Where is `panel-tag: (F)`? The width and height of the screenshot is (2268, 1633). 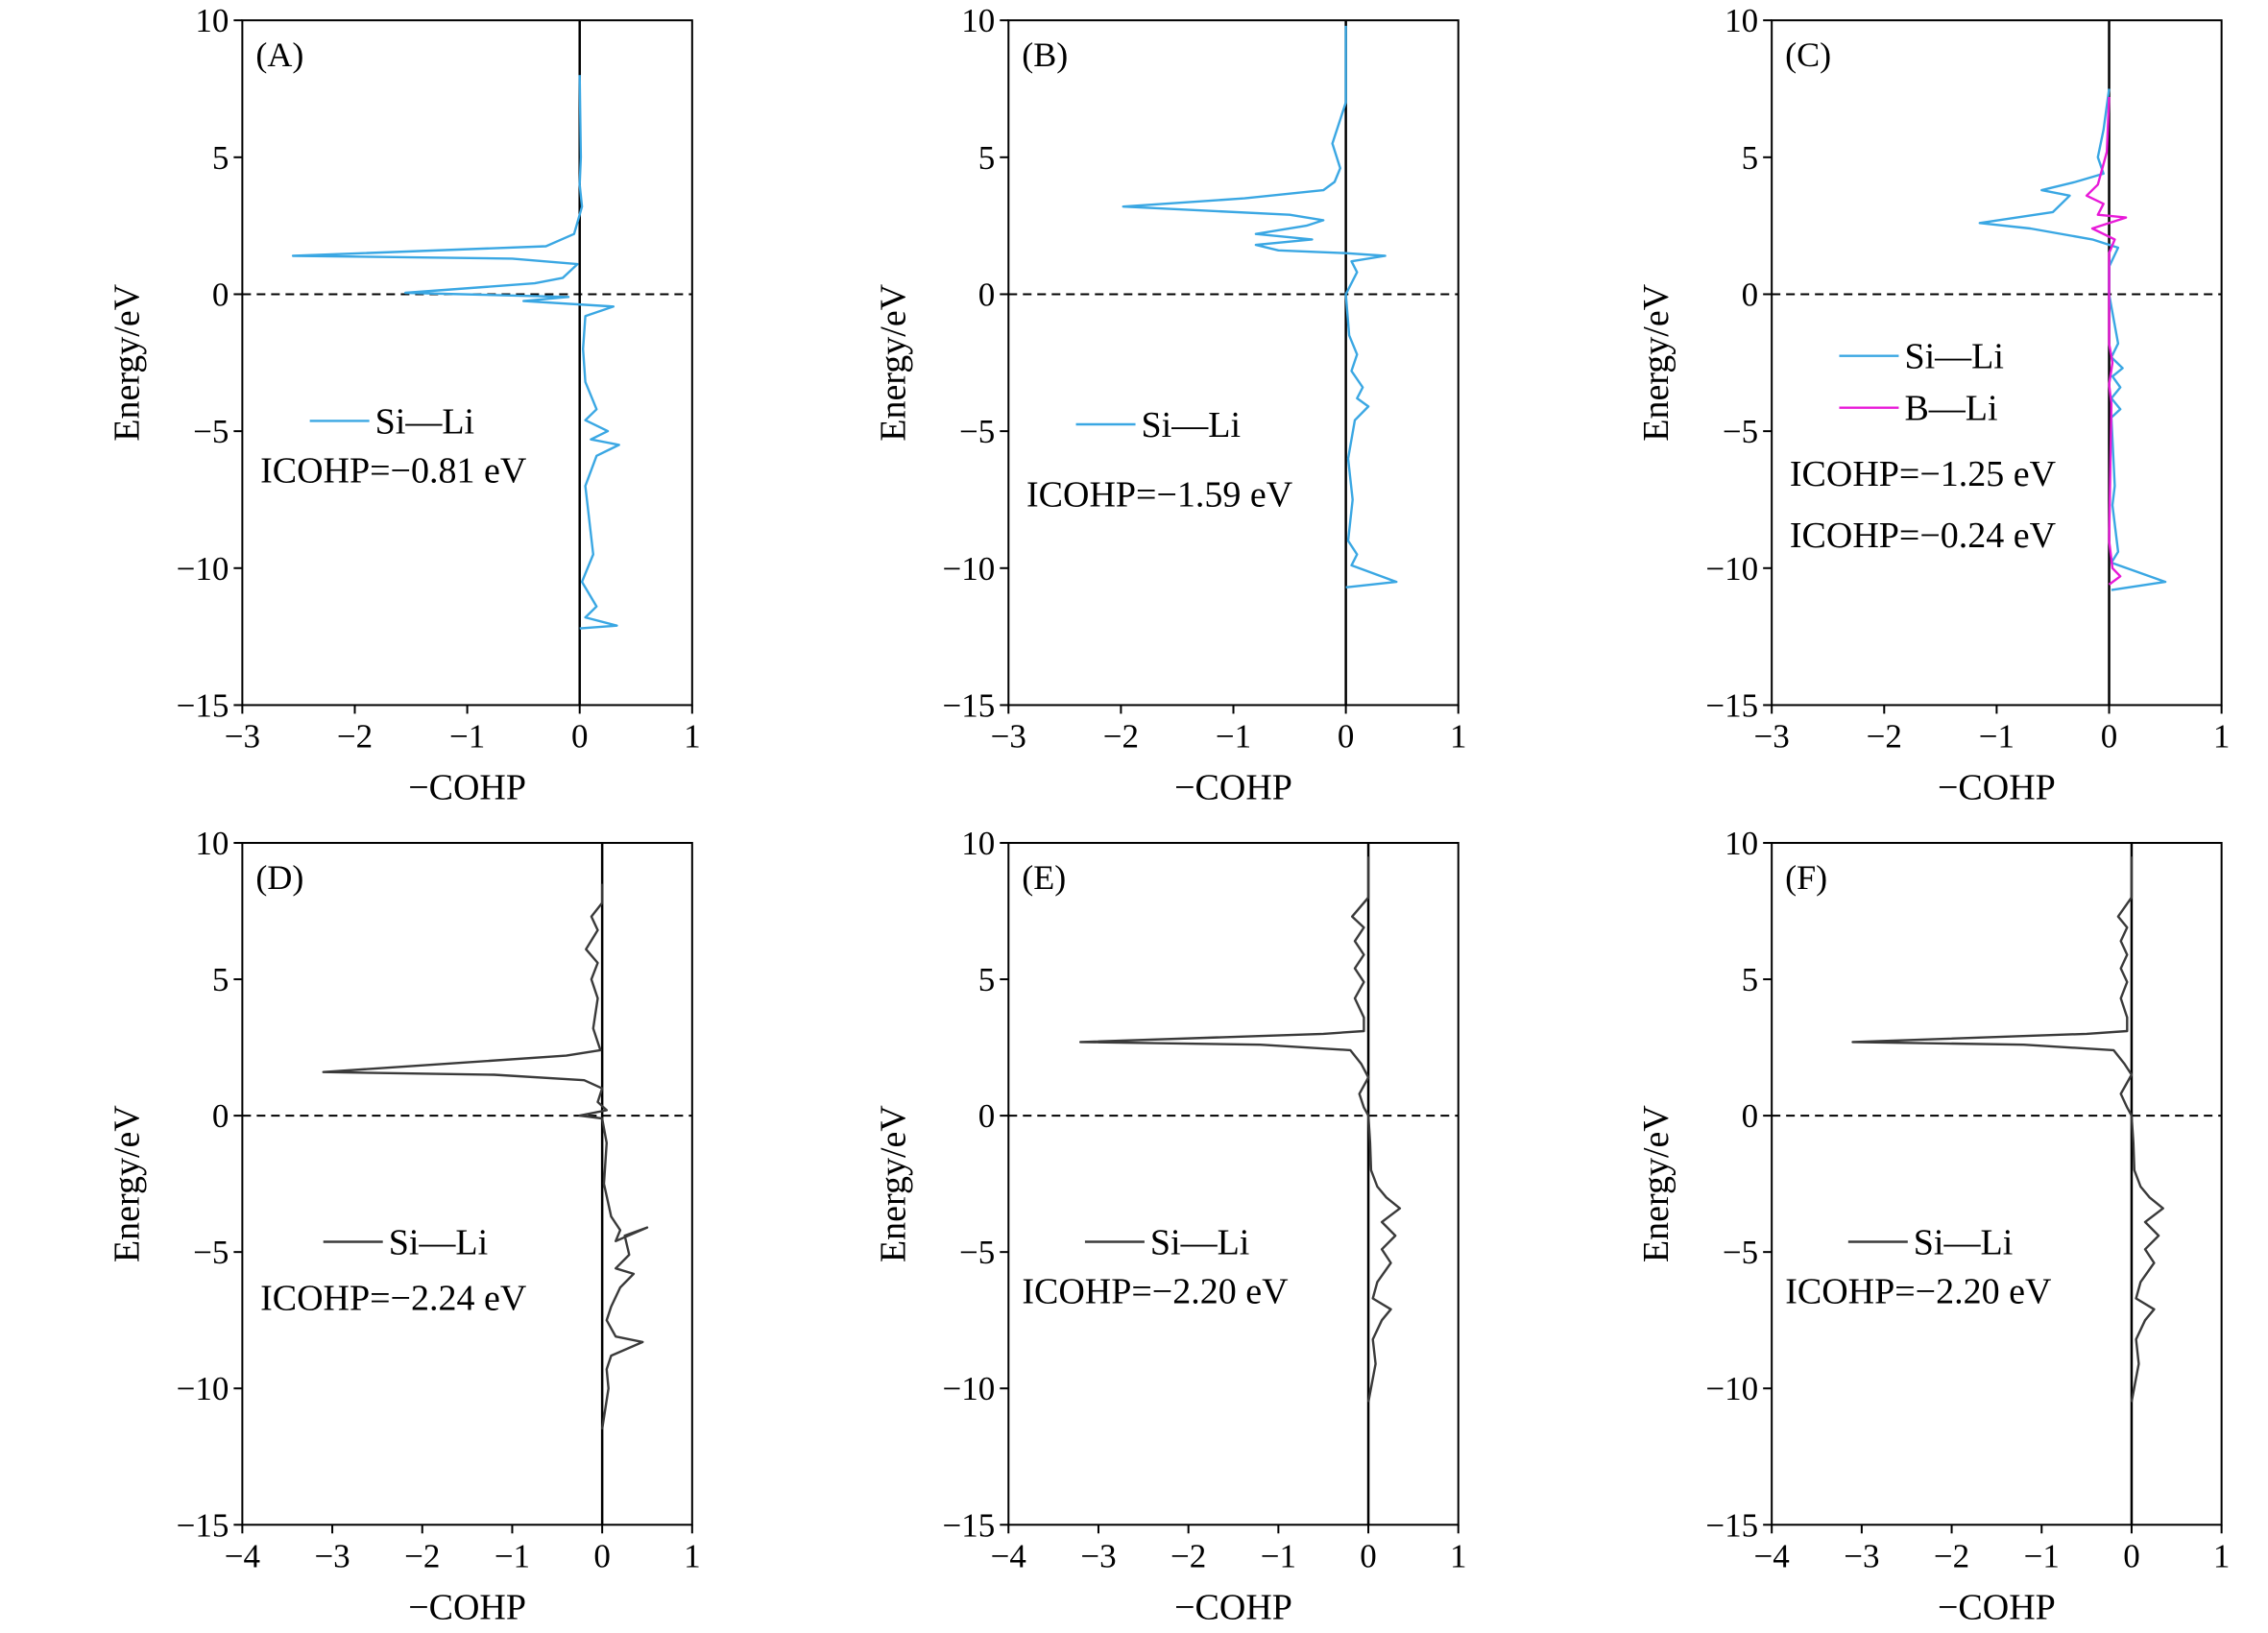 panel-tag: (F) is located at coordinates (1806, 877).